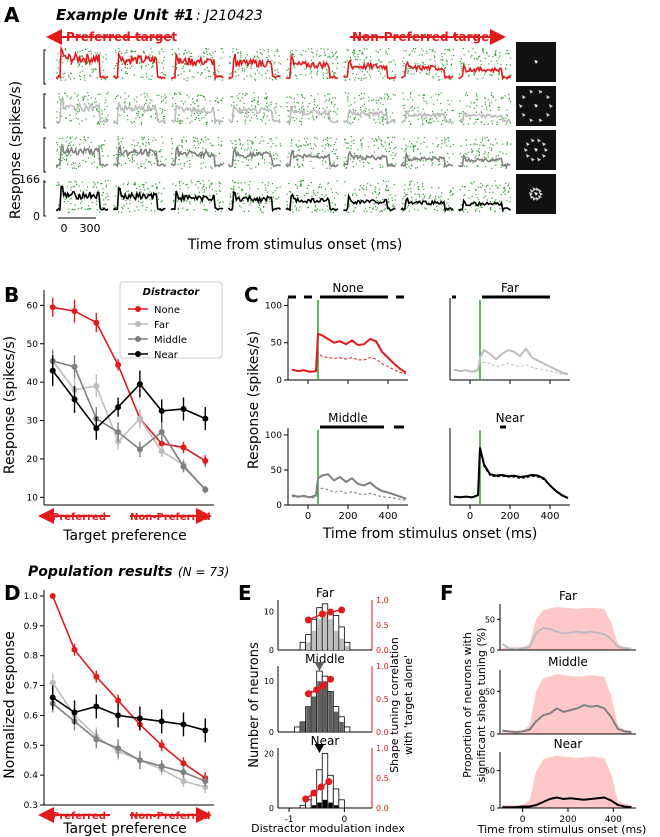  I want to click on stimulus-distractor-shape, so click(531, 91).